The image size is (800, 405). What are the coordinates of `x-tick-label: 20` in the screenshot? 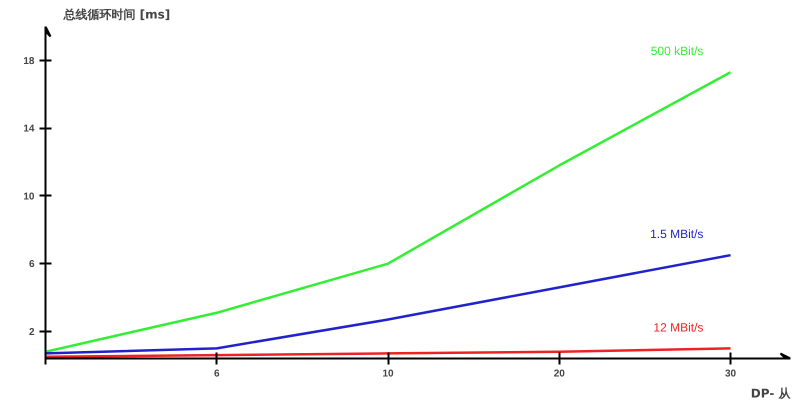 It's located at (560, 374).